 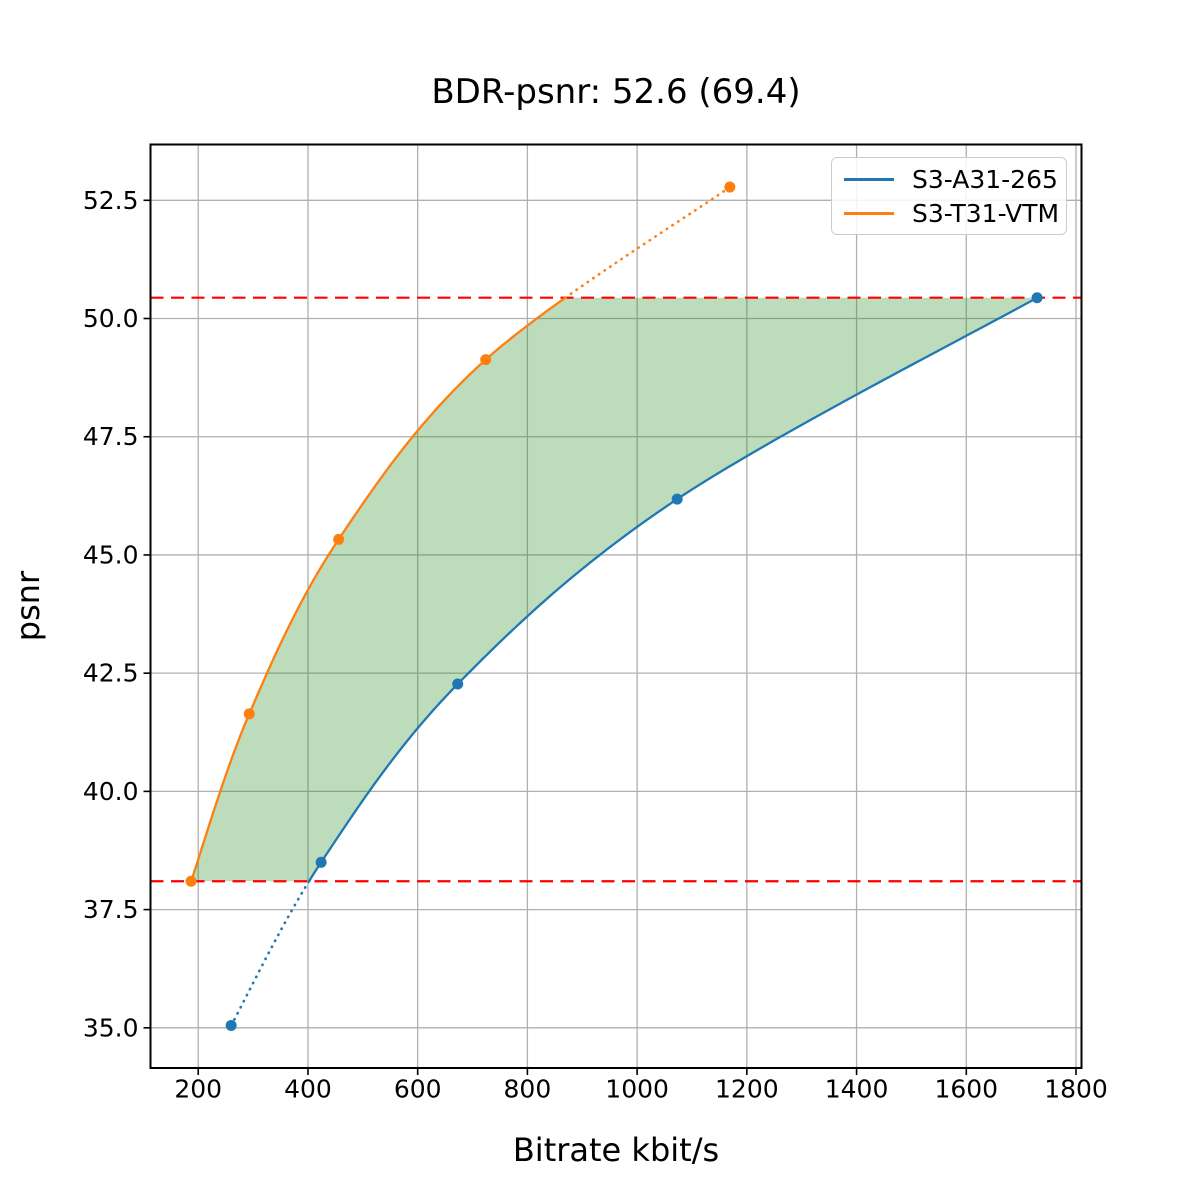 What do you see at coordinates (111, 673) in the screenshot?
I see `y-tick-label: 42.5` at bounding box center [111, 673].